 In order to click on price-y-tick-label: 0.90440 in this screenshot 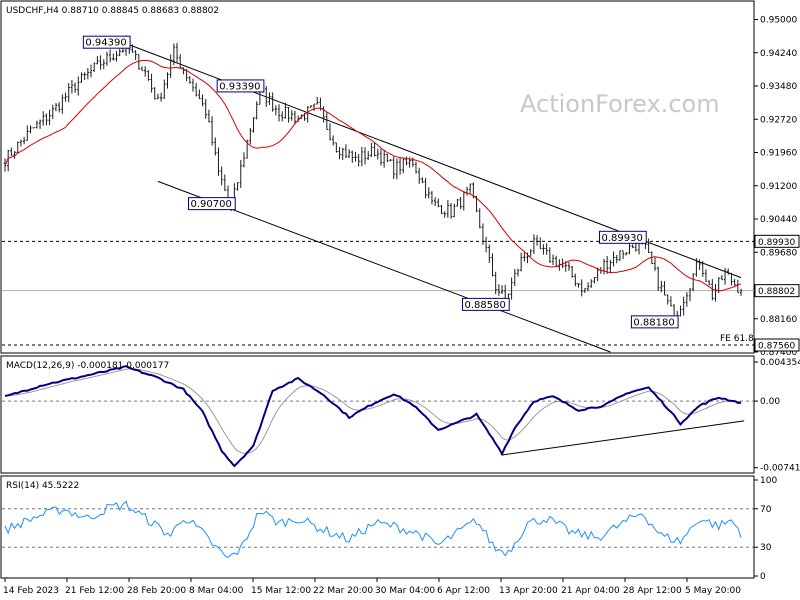, I will do `click(778, 220)`.